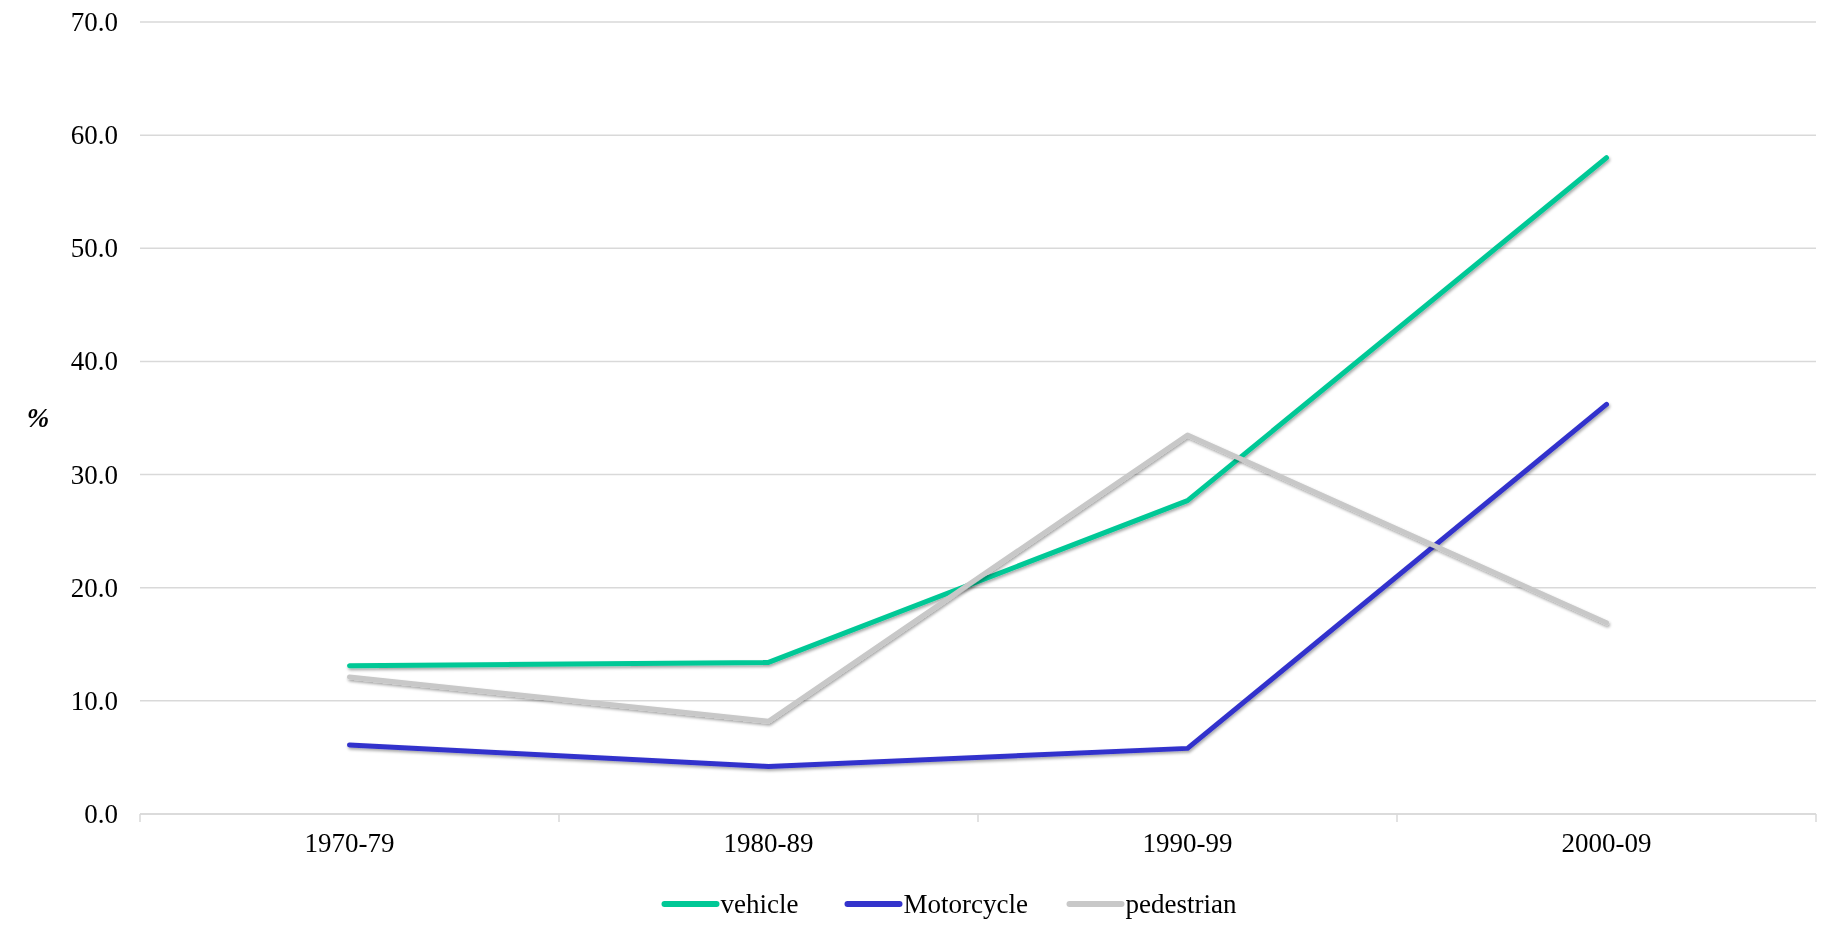  I want to click on y-tick-label: 60.0, so click(94, 135).